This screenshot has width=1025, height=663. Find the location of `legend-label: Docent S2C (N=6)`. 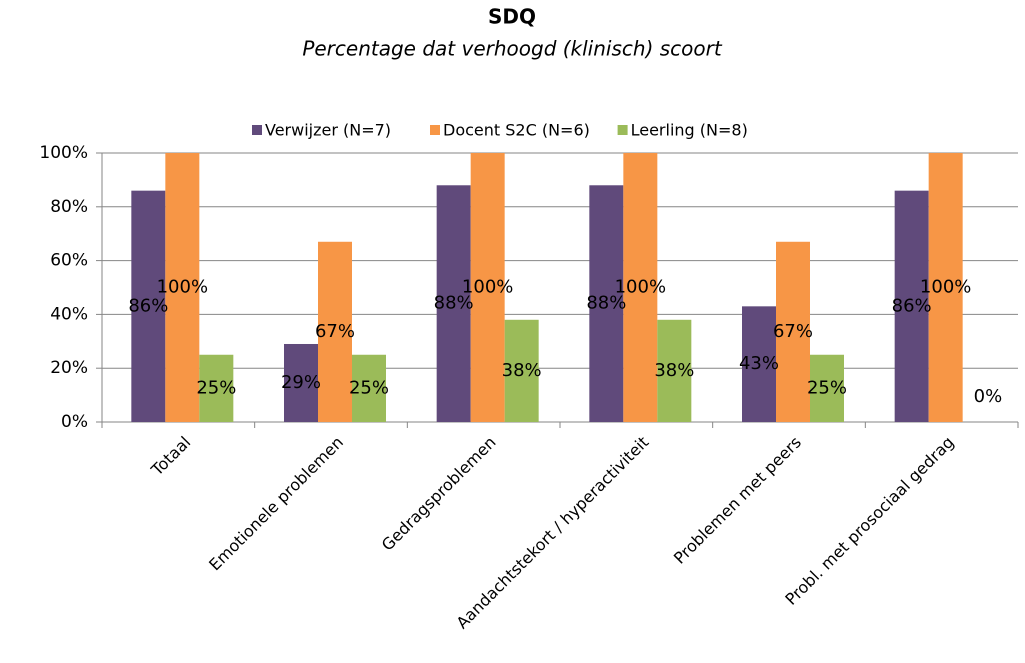

legend-label: Docent S2C (N=6) is located at coordinates (516, 130).